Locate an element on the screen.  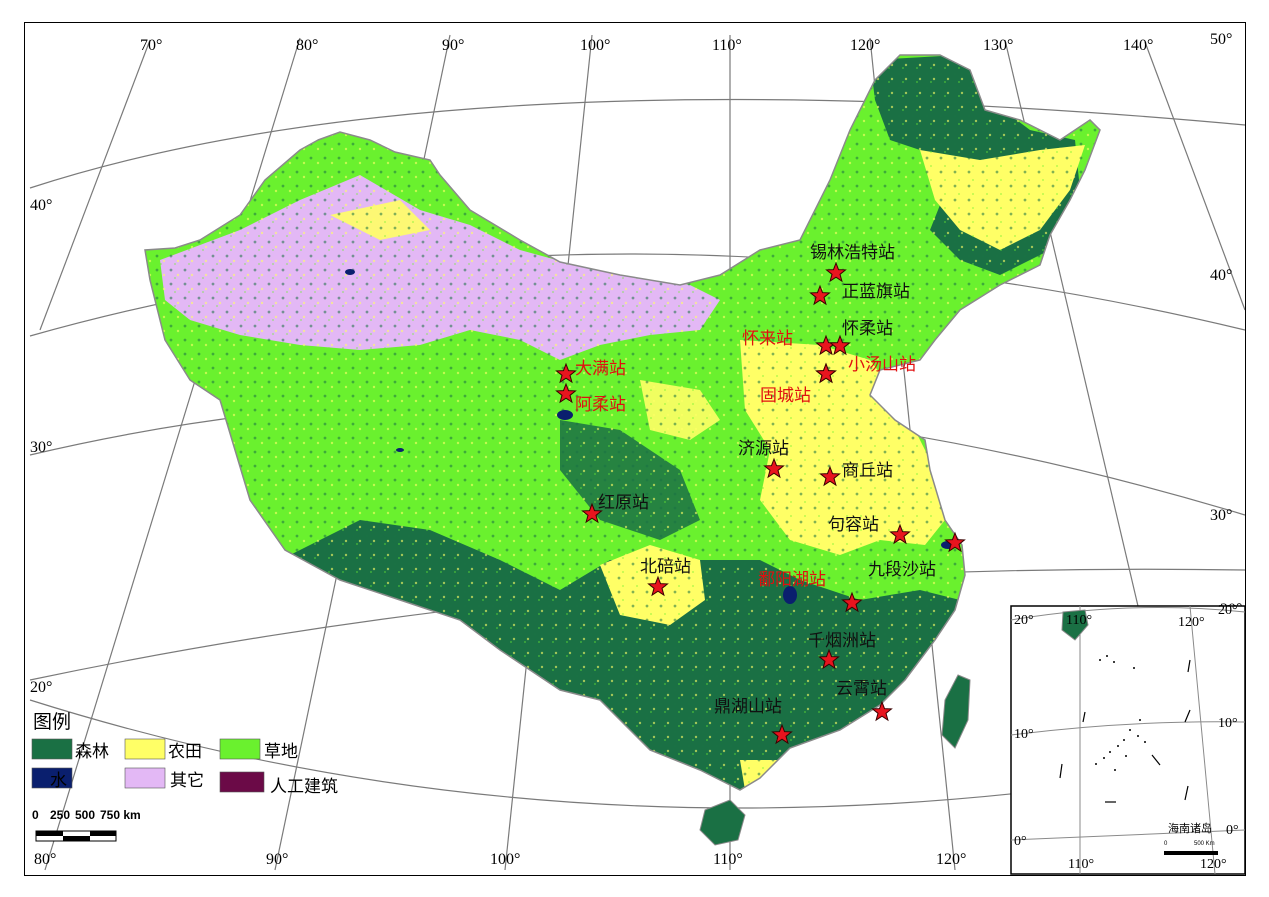
station-label: 千烟洲站 is located at coordinates (842, 641).